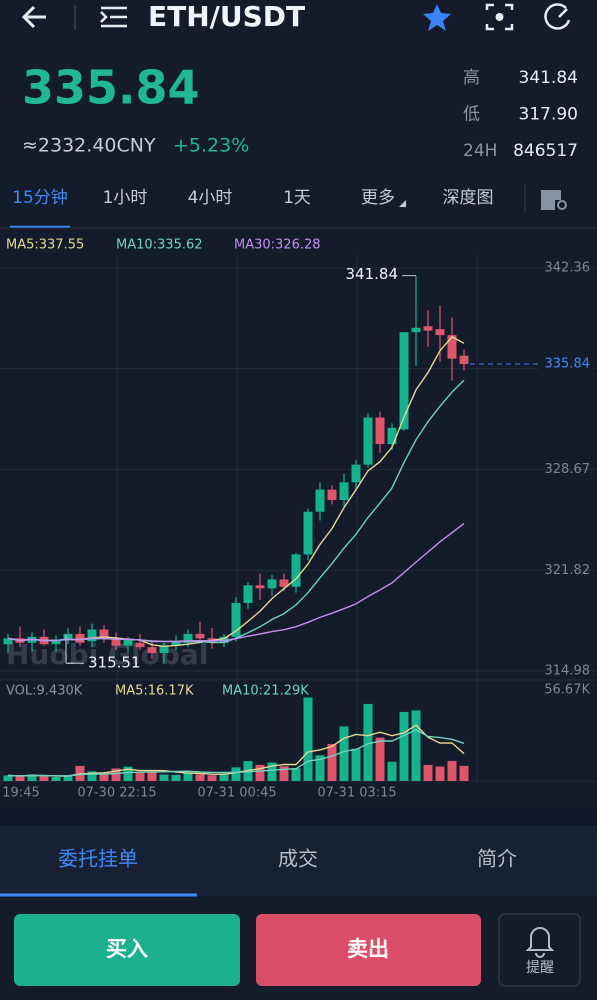 This screenshot has height=1000, width=597. What do you see at coordinates (298, 817) in the screenshot?
I see `spacer` at bounding box center [298, 817].